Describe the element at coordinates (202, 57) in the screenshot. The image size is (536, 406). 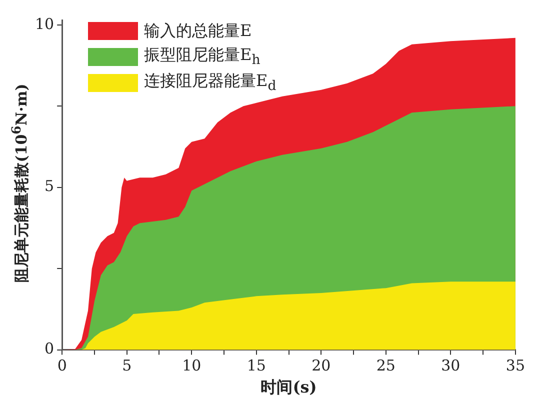
I see `legend-label: 振型阻尼能量E$_{h}$` at that location.